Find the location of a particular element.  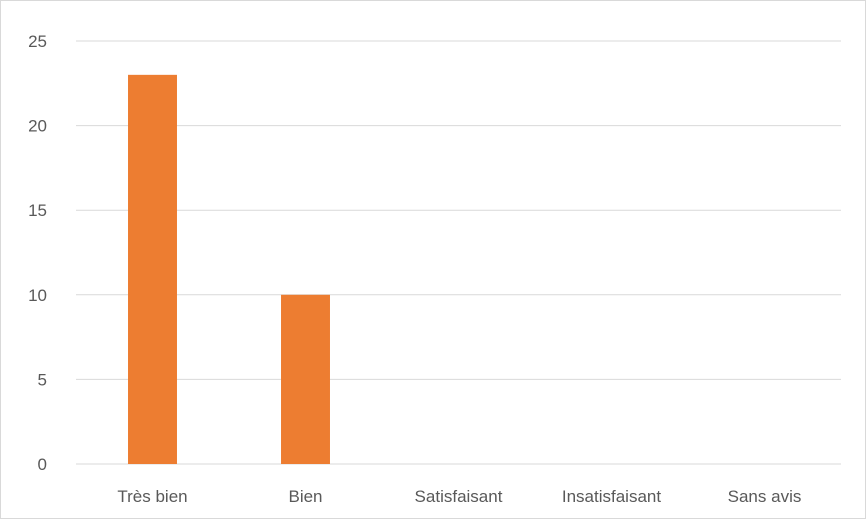

y-tick-label: 10 is located at coordinates (37, 295).